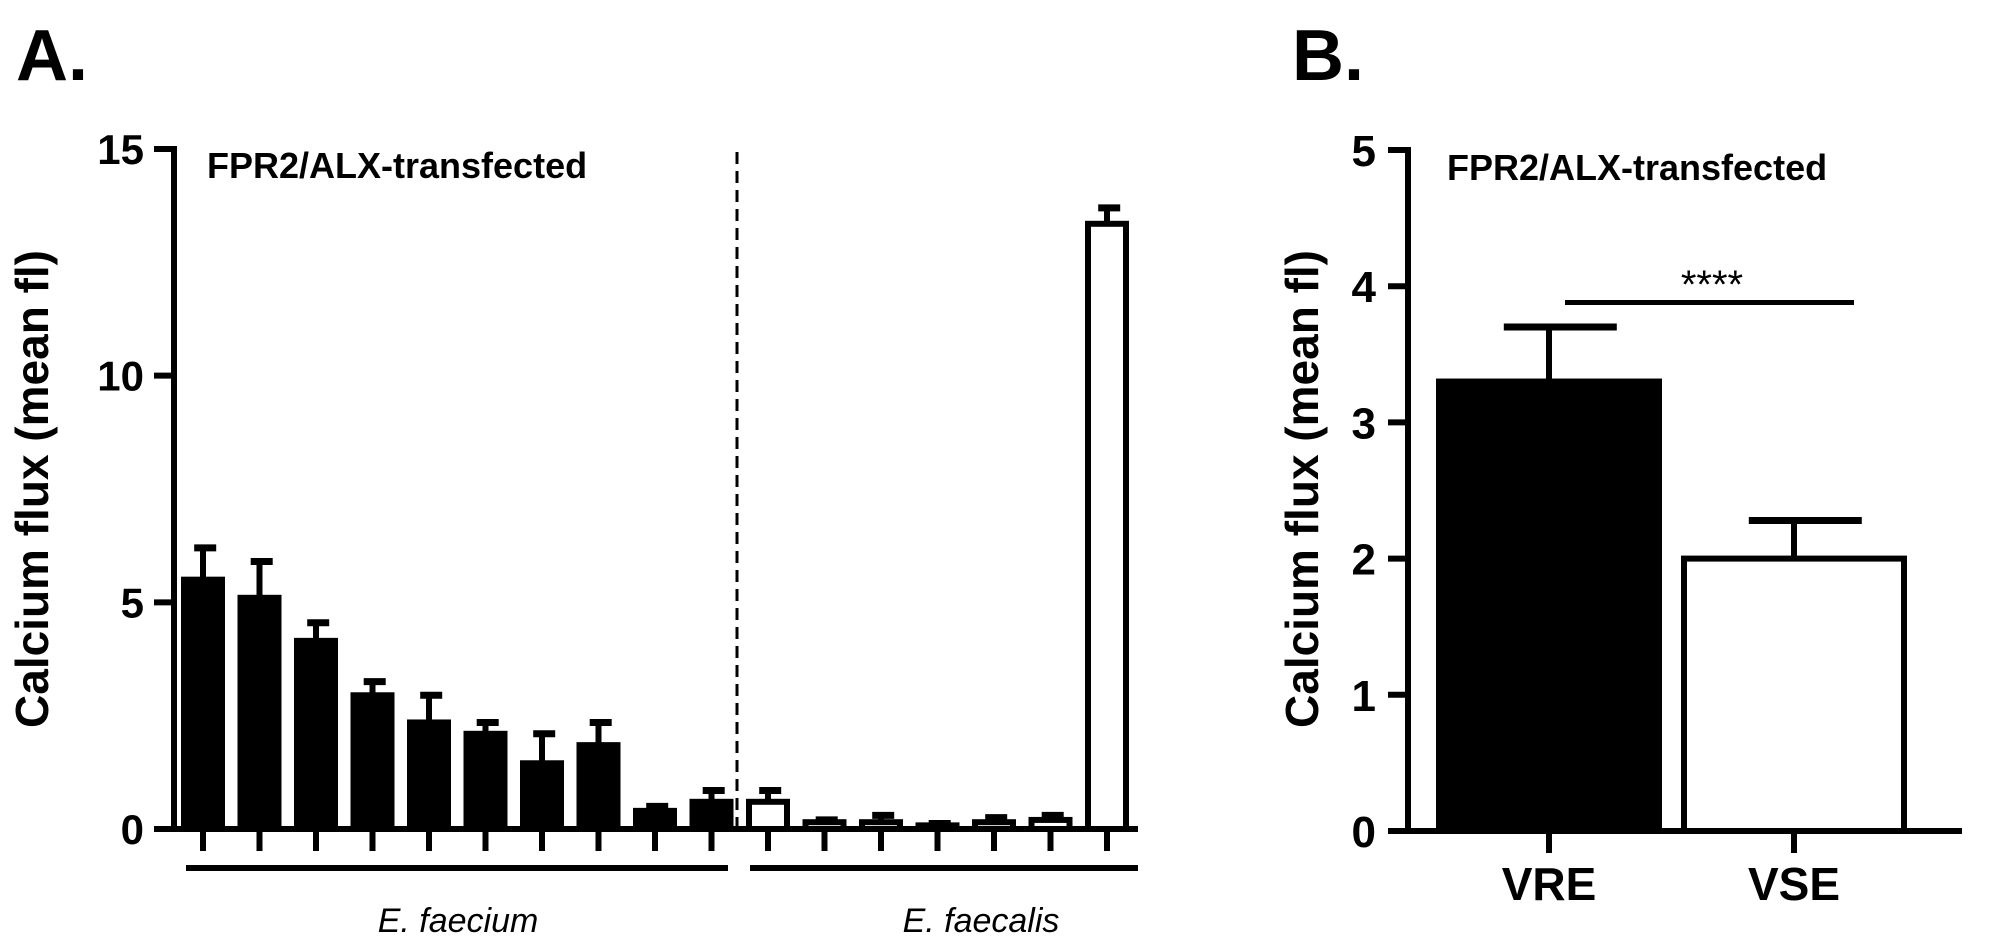 The height and width of the screenshot is (946, 2000). I want to click on y-tick-label: 15, so click(120, 149).